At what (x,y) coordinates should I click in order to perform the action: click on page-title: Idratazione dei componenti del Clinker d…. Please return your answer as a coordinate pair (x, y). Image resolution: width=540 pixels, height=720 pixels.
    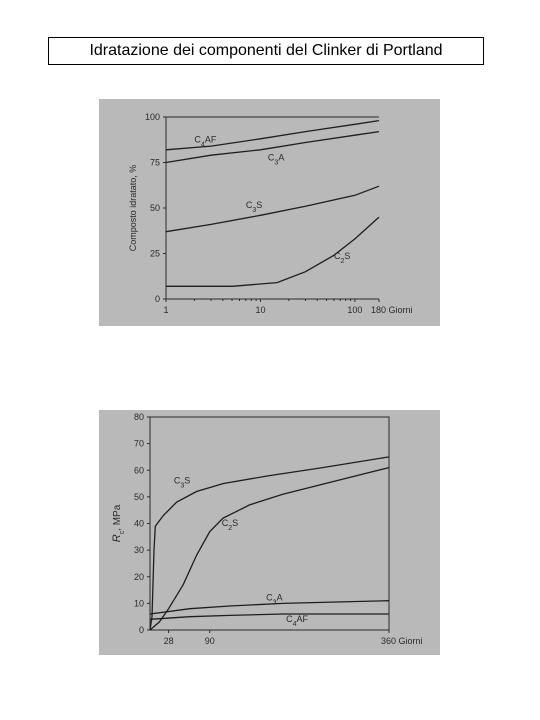
    Looking at the image, I should click on (266, 51).